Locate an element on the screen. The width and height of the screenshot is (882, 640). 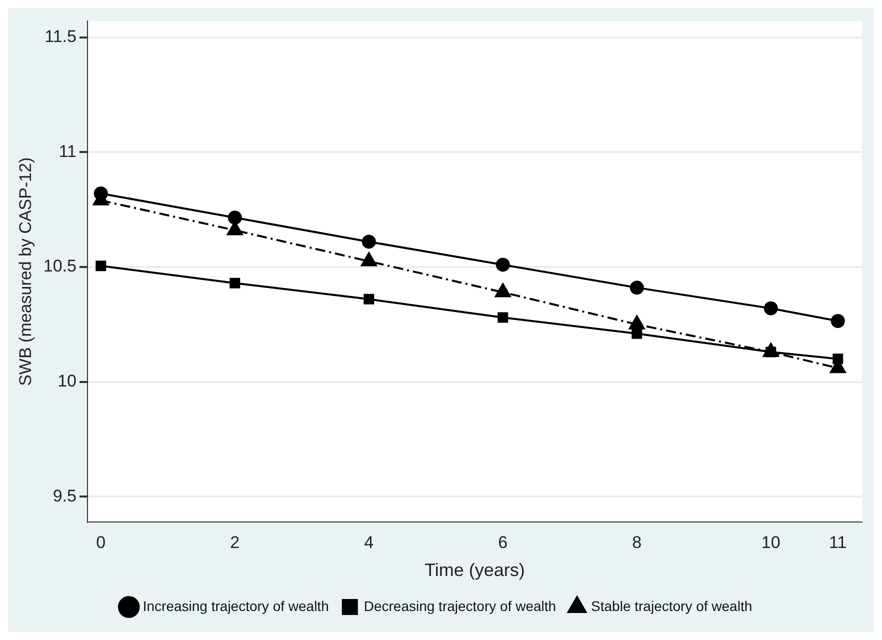
x-tick-label: 2 is located at coordinates (235, 542).